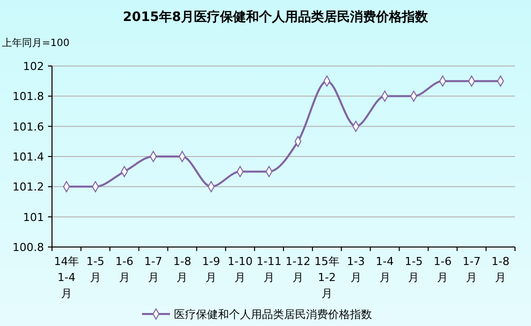 The image size is (531, 326). What do you see at coordinates (273, 314) in the screenshot?
I see `legend-label: 医疗保健和个人用品类居民消费价格指数` at bounding box center [273, 314].